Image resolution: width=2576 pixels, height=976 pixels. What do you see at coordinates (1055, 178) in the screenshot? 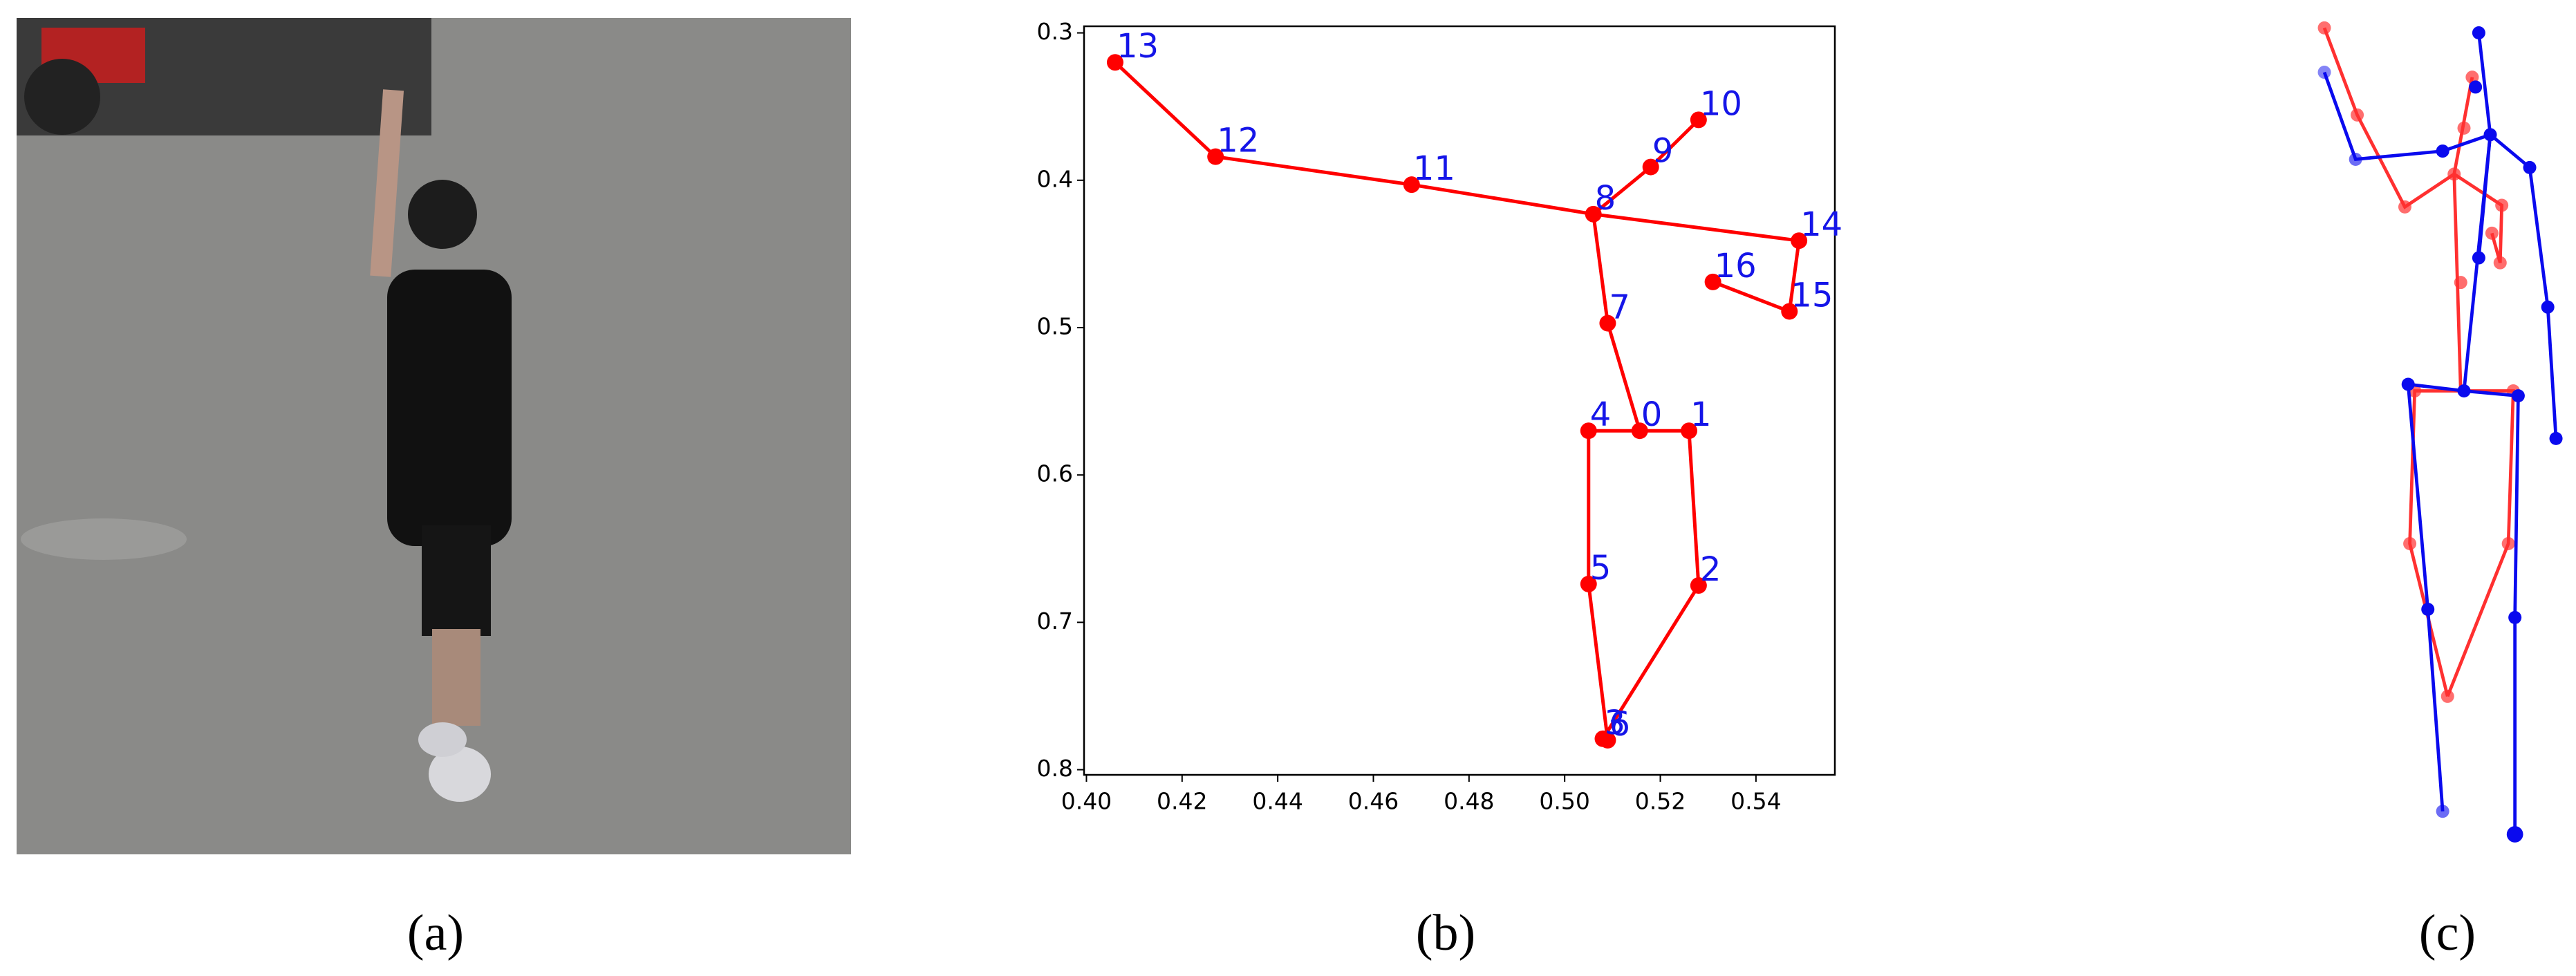
I see `y-tick-label: 0.4` at bounding box center [1055, 178].